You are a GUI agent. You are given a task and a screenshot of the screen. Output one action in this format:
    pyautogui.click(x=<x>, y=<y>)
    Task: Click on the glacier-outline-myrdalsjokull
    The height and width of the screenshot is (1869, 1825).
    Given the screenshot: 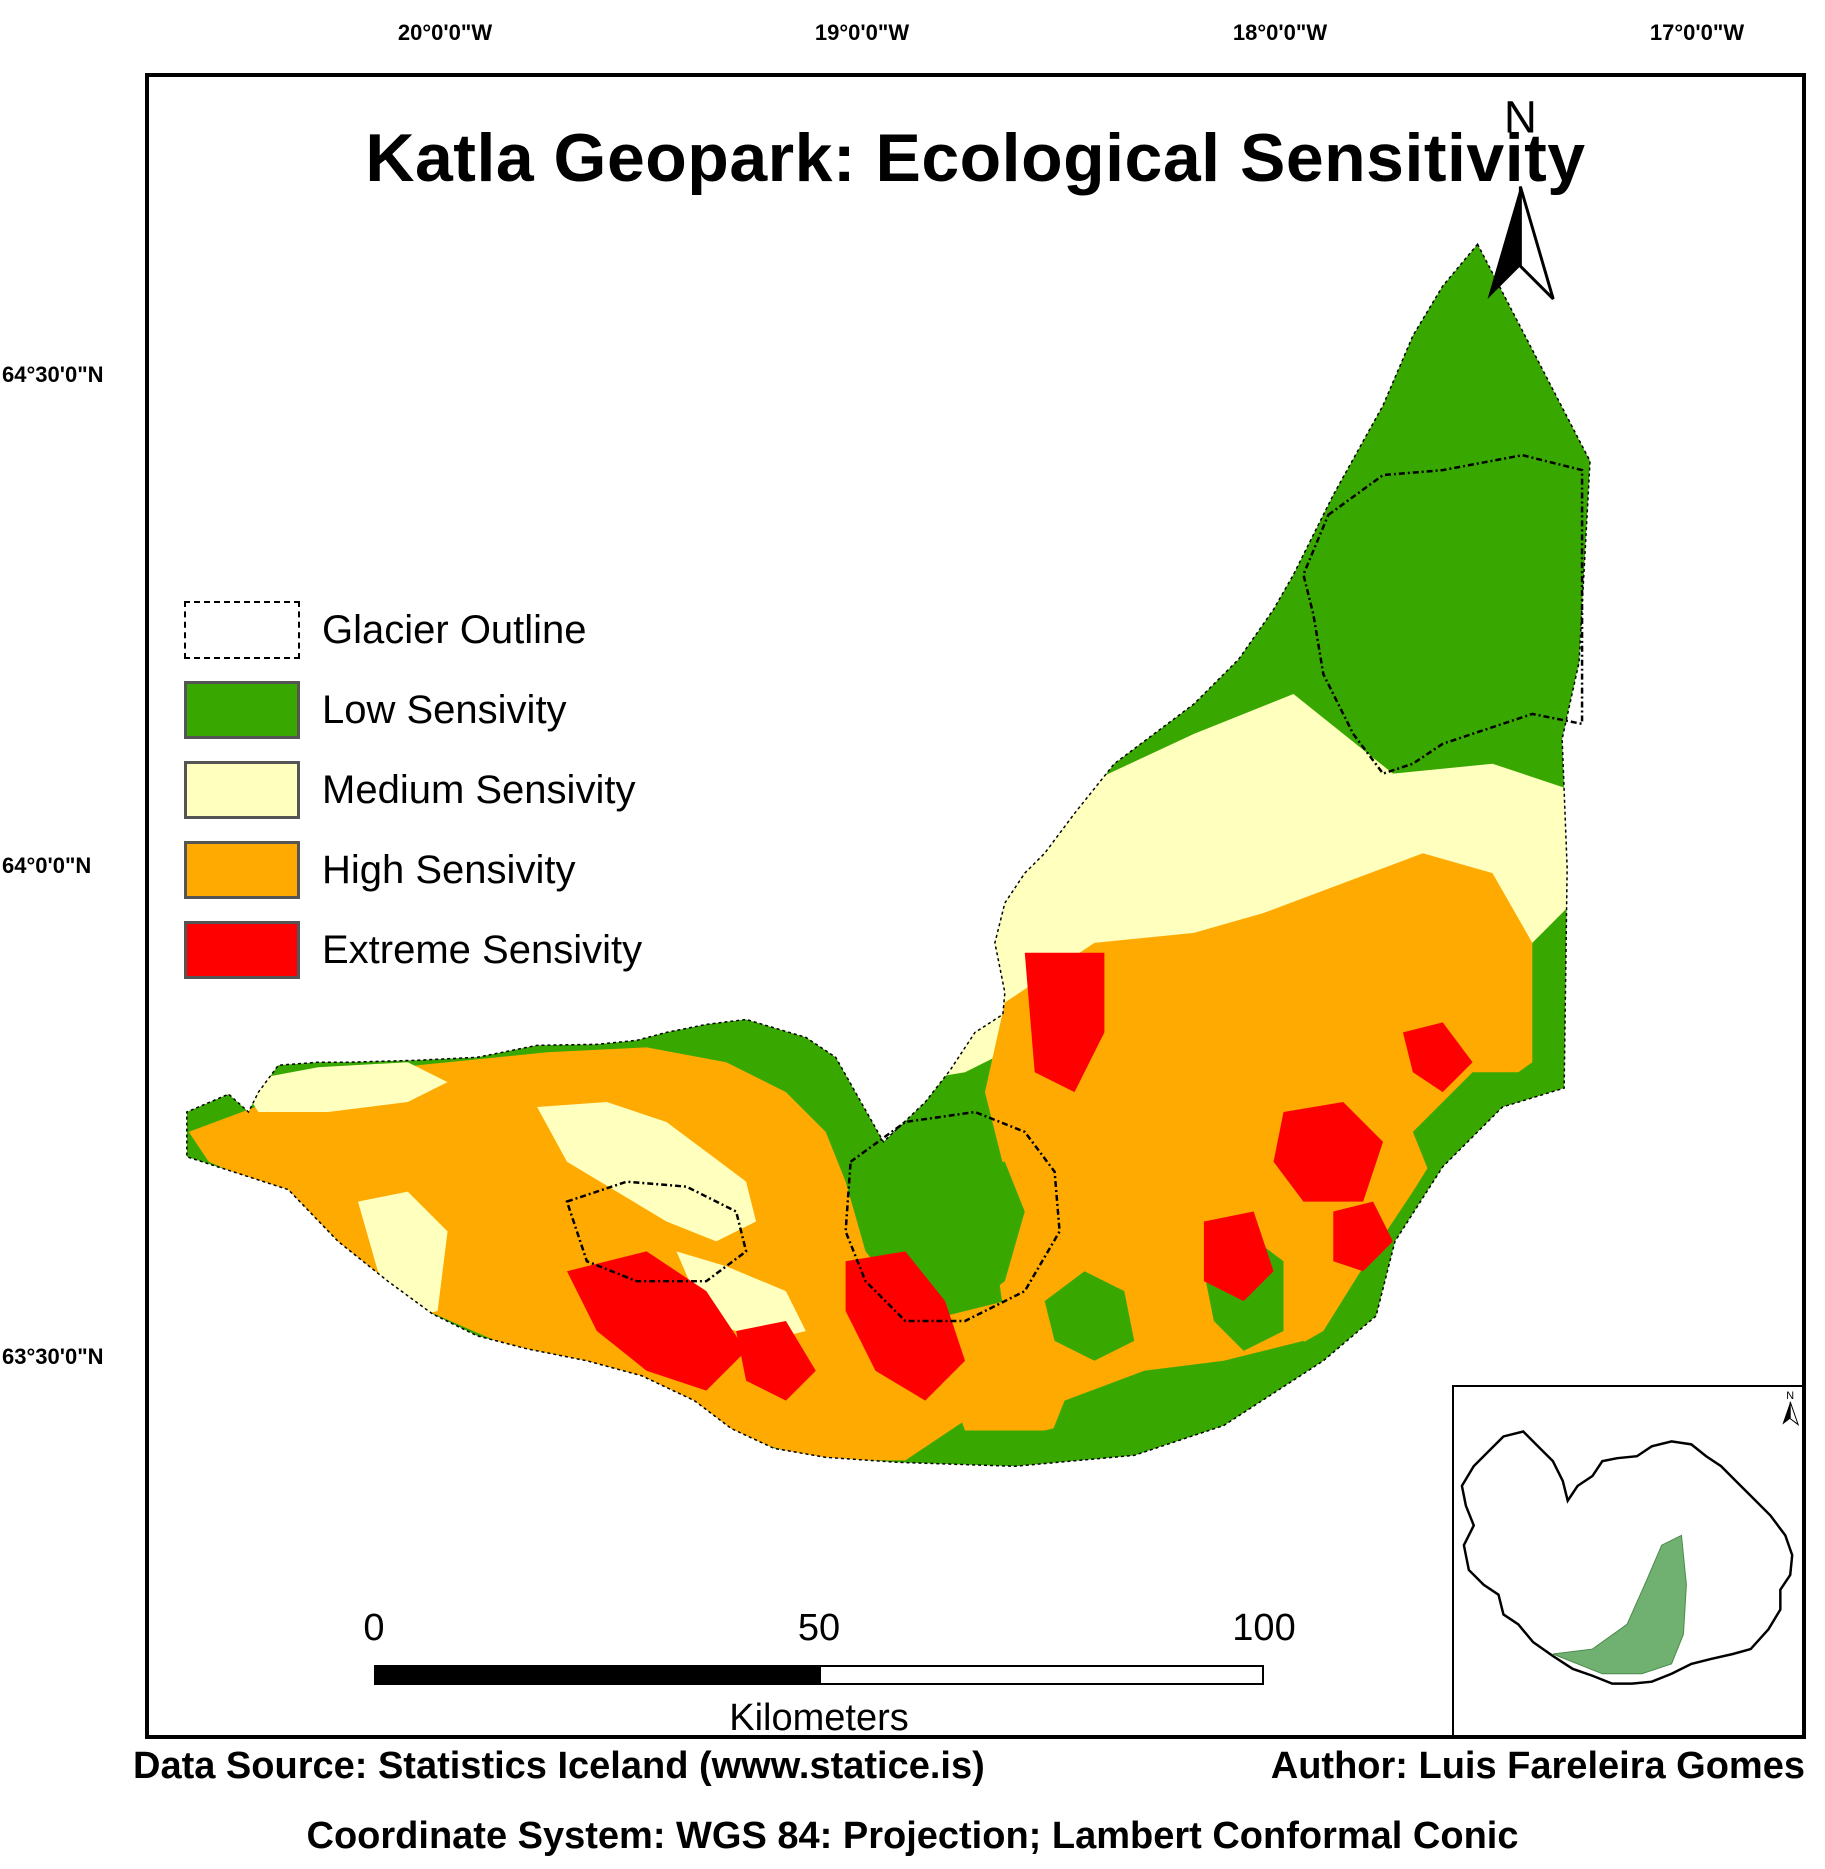 What is the action you would take?
    pyautogui.click(x=1443, y=614)
    